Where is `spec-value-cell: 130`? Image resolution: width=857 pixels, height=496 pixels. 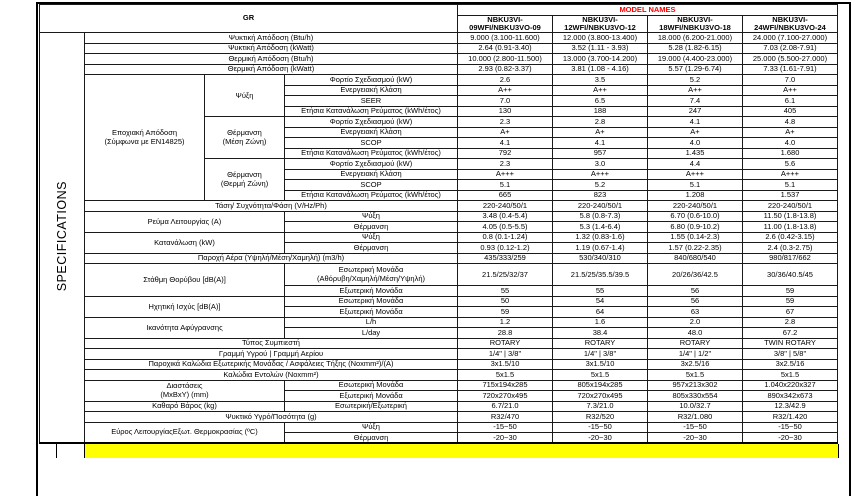 spec-value-cell: 130 is located at coordinates (505, 111).